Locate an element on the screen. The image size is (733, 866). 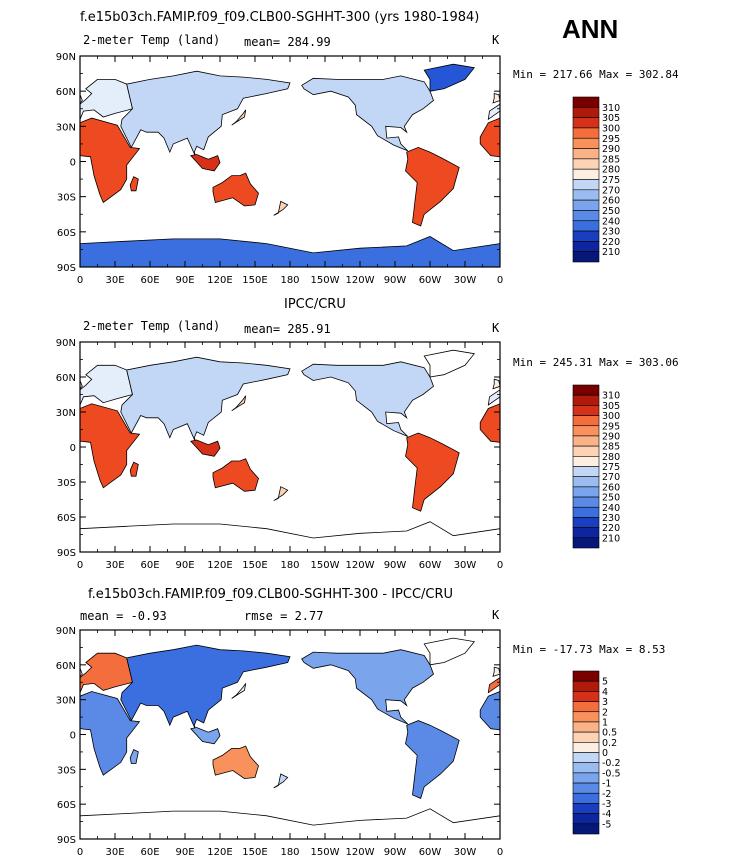
land-africa is located at coordinates (110, 733).